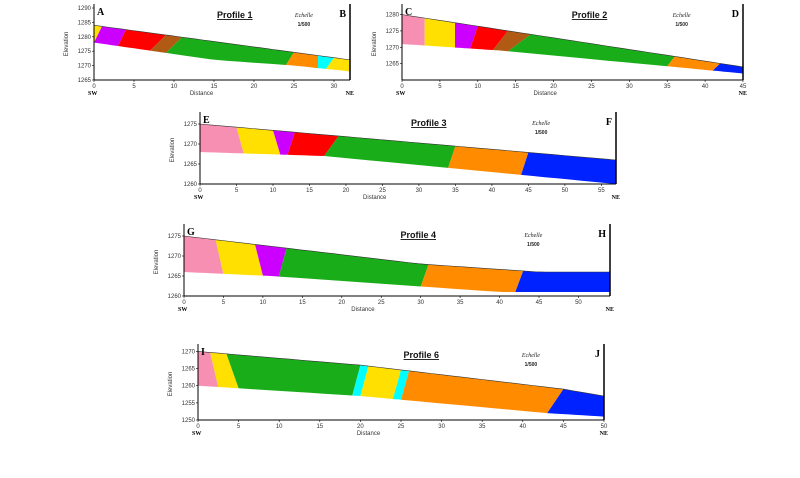 The height and width of the screenshot is (478, 800). I want to click on c3-ytick-label-2: 1270, so click(175, 257).